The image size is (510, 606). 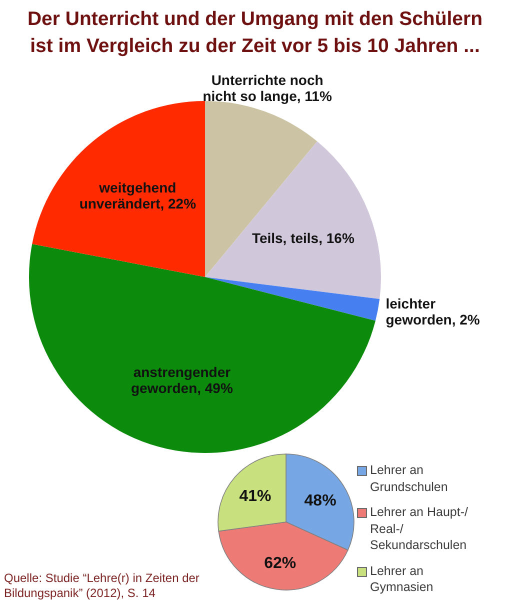 I want to click on slice-label: anstrengender geworden, 49%, so click(x=182, y=380).